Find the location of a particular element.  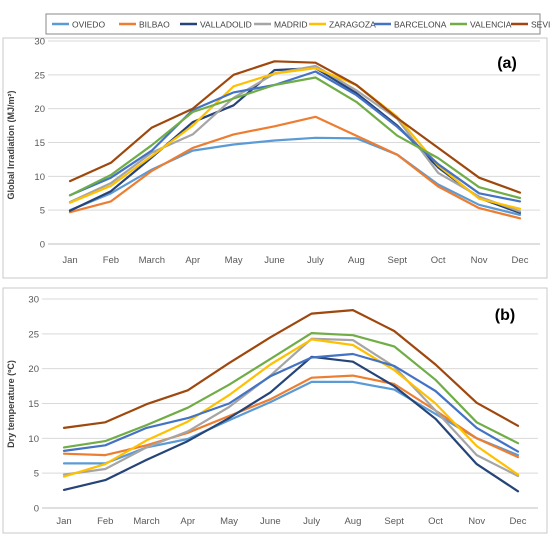

legend-label: BARCELONA is located at coordinates (420, 25).